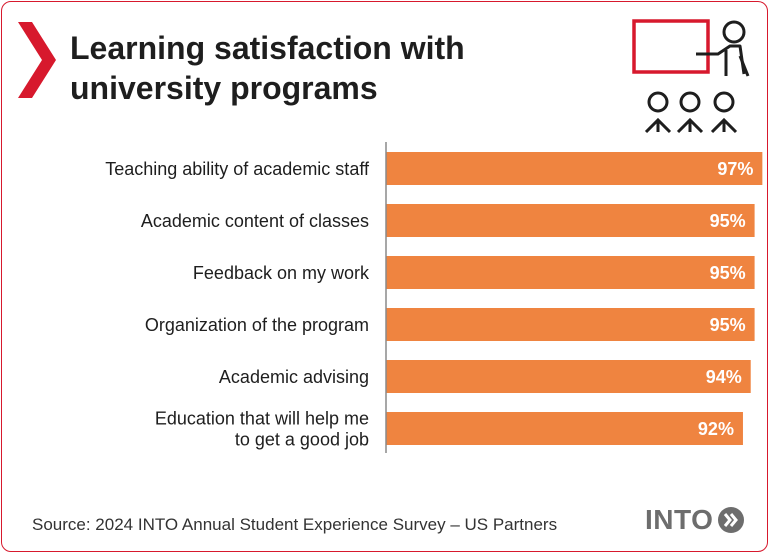  What do you see at coordinates (262, 419) in the screenshot?
I see `category-label-5-line-0: Education that will help me` at bounding box center [262, 419].